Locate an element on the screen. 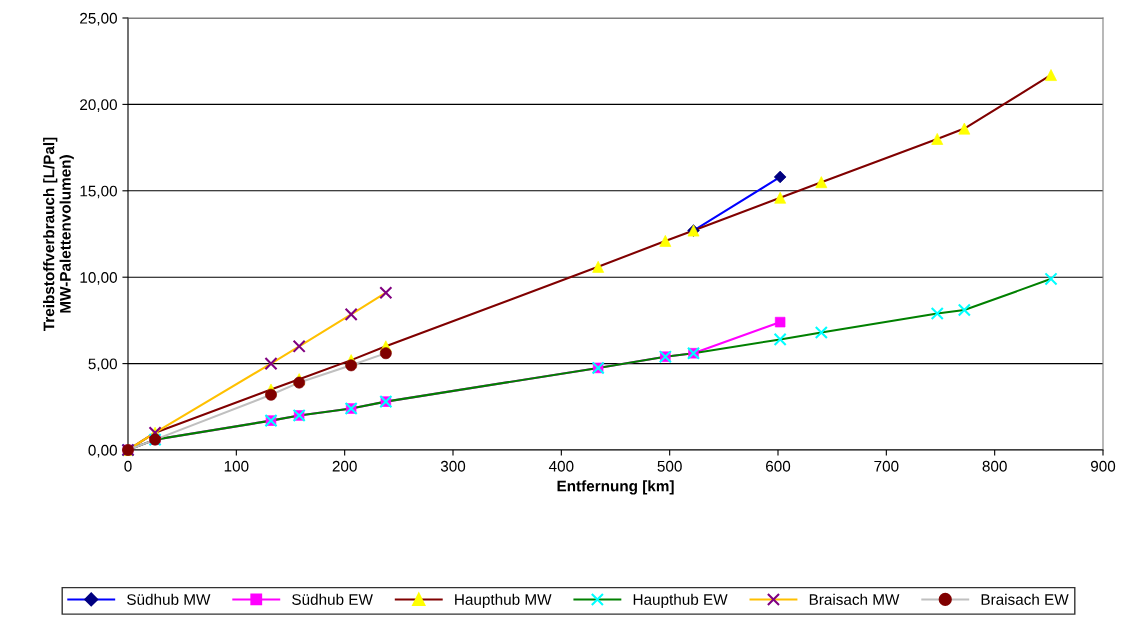 The image size is (1137, 628). x-tick-label: 900 is located at coordinates (1103, 466).